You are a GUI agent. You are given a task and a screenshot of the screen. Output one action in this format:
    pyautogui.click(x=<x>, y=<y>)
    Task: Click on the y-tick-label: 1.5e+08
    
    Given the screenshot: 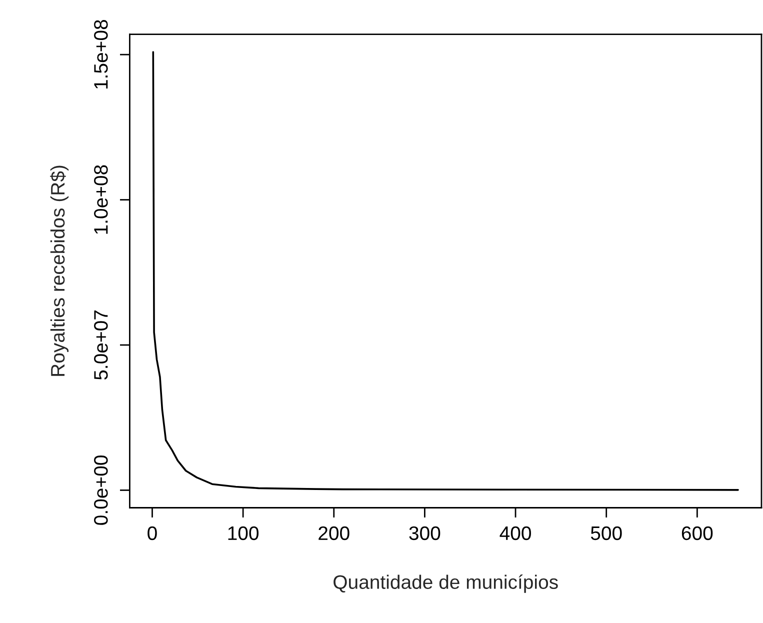 What is the action you would take?
    pyautogui.click(x=101, y=54)
    